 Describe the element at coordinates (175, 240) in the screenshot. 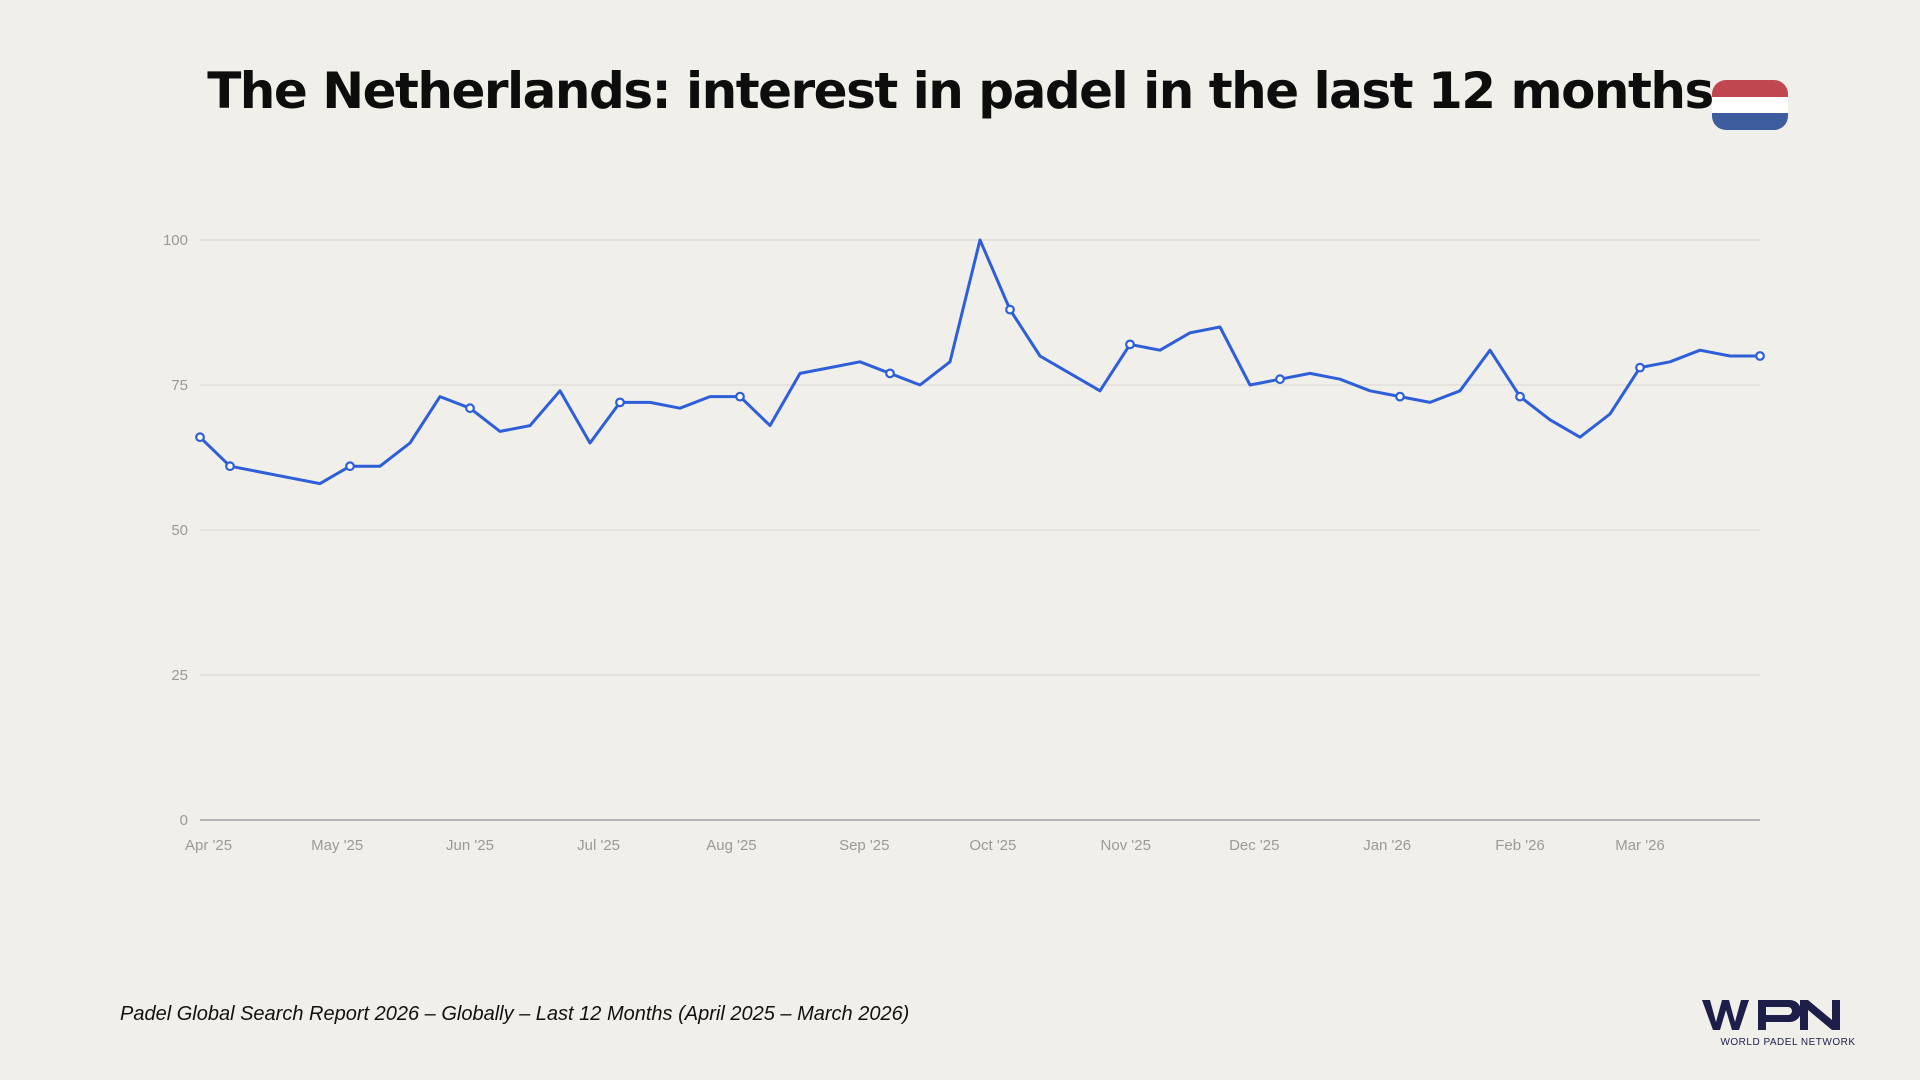

I see `y-tick-label: 100` at that location.